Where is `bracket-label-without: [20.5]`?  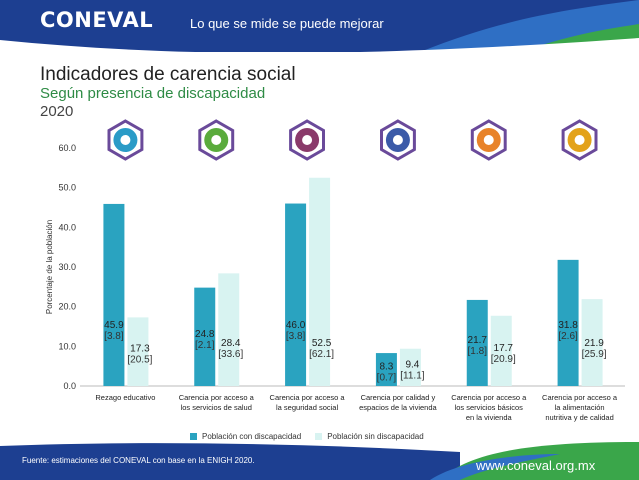 bracket-label-without: [20.5] is located at coordinates (139, 360).